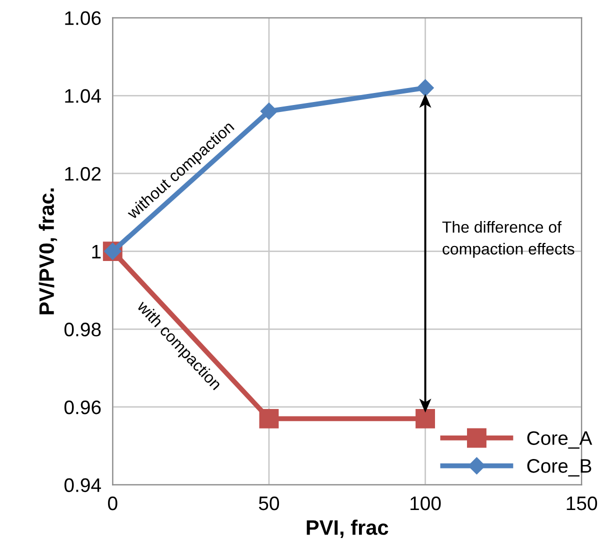 The width and height of the screenshot is (609, 556). I want to click on y-tick-label: 0.96, so click(82, 407).